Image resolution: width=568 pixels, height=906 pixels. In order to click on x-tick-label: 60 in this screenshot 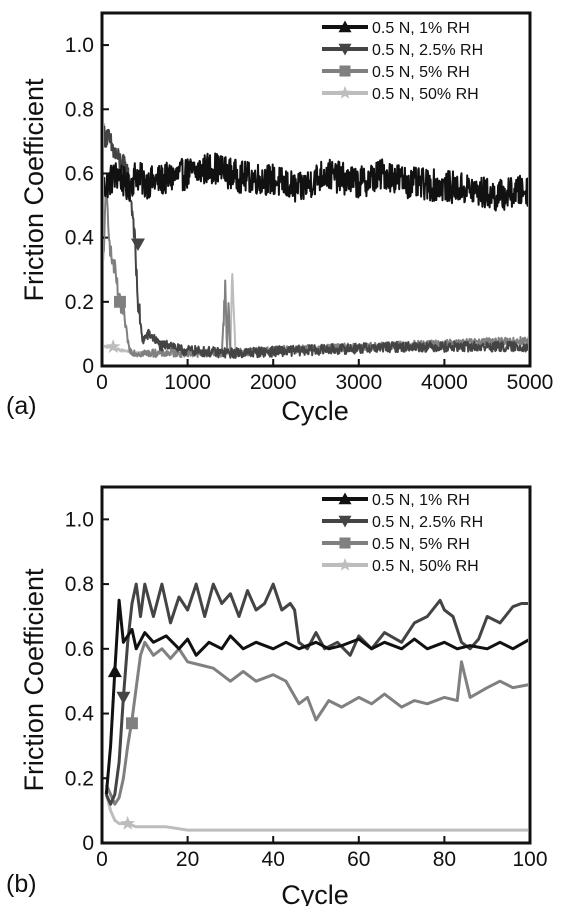, I will do `click(358, 859)`.